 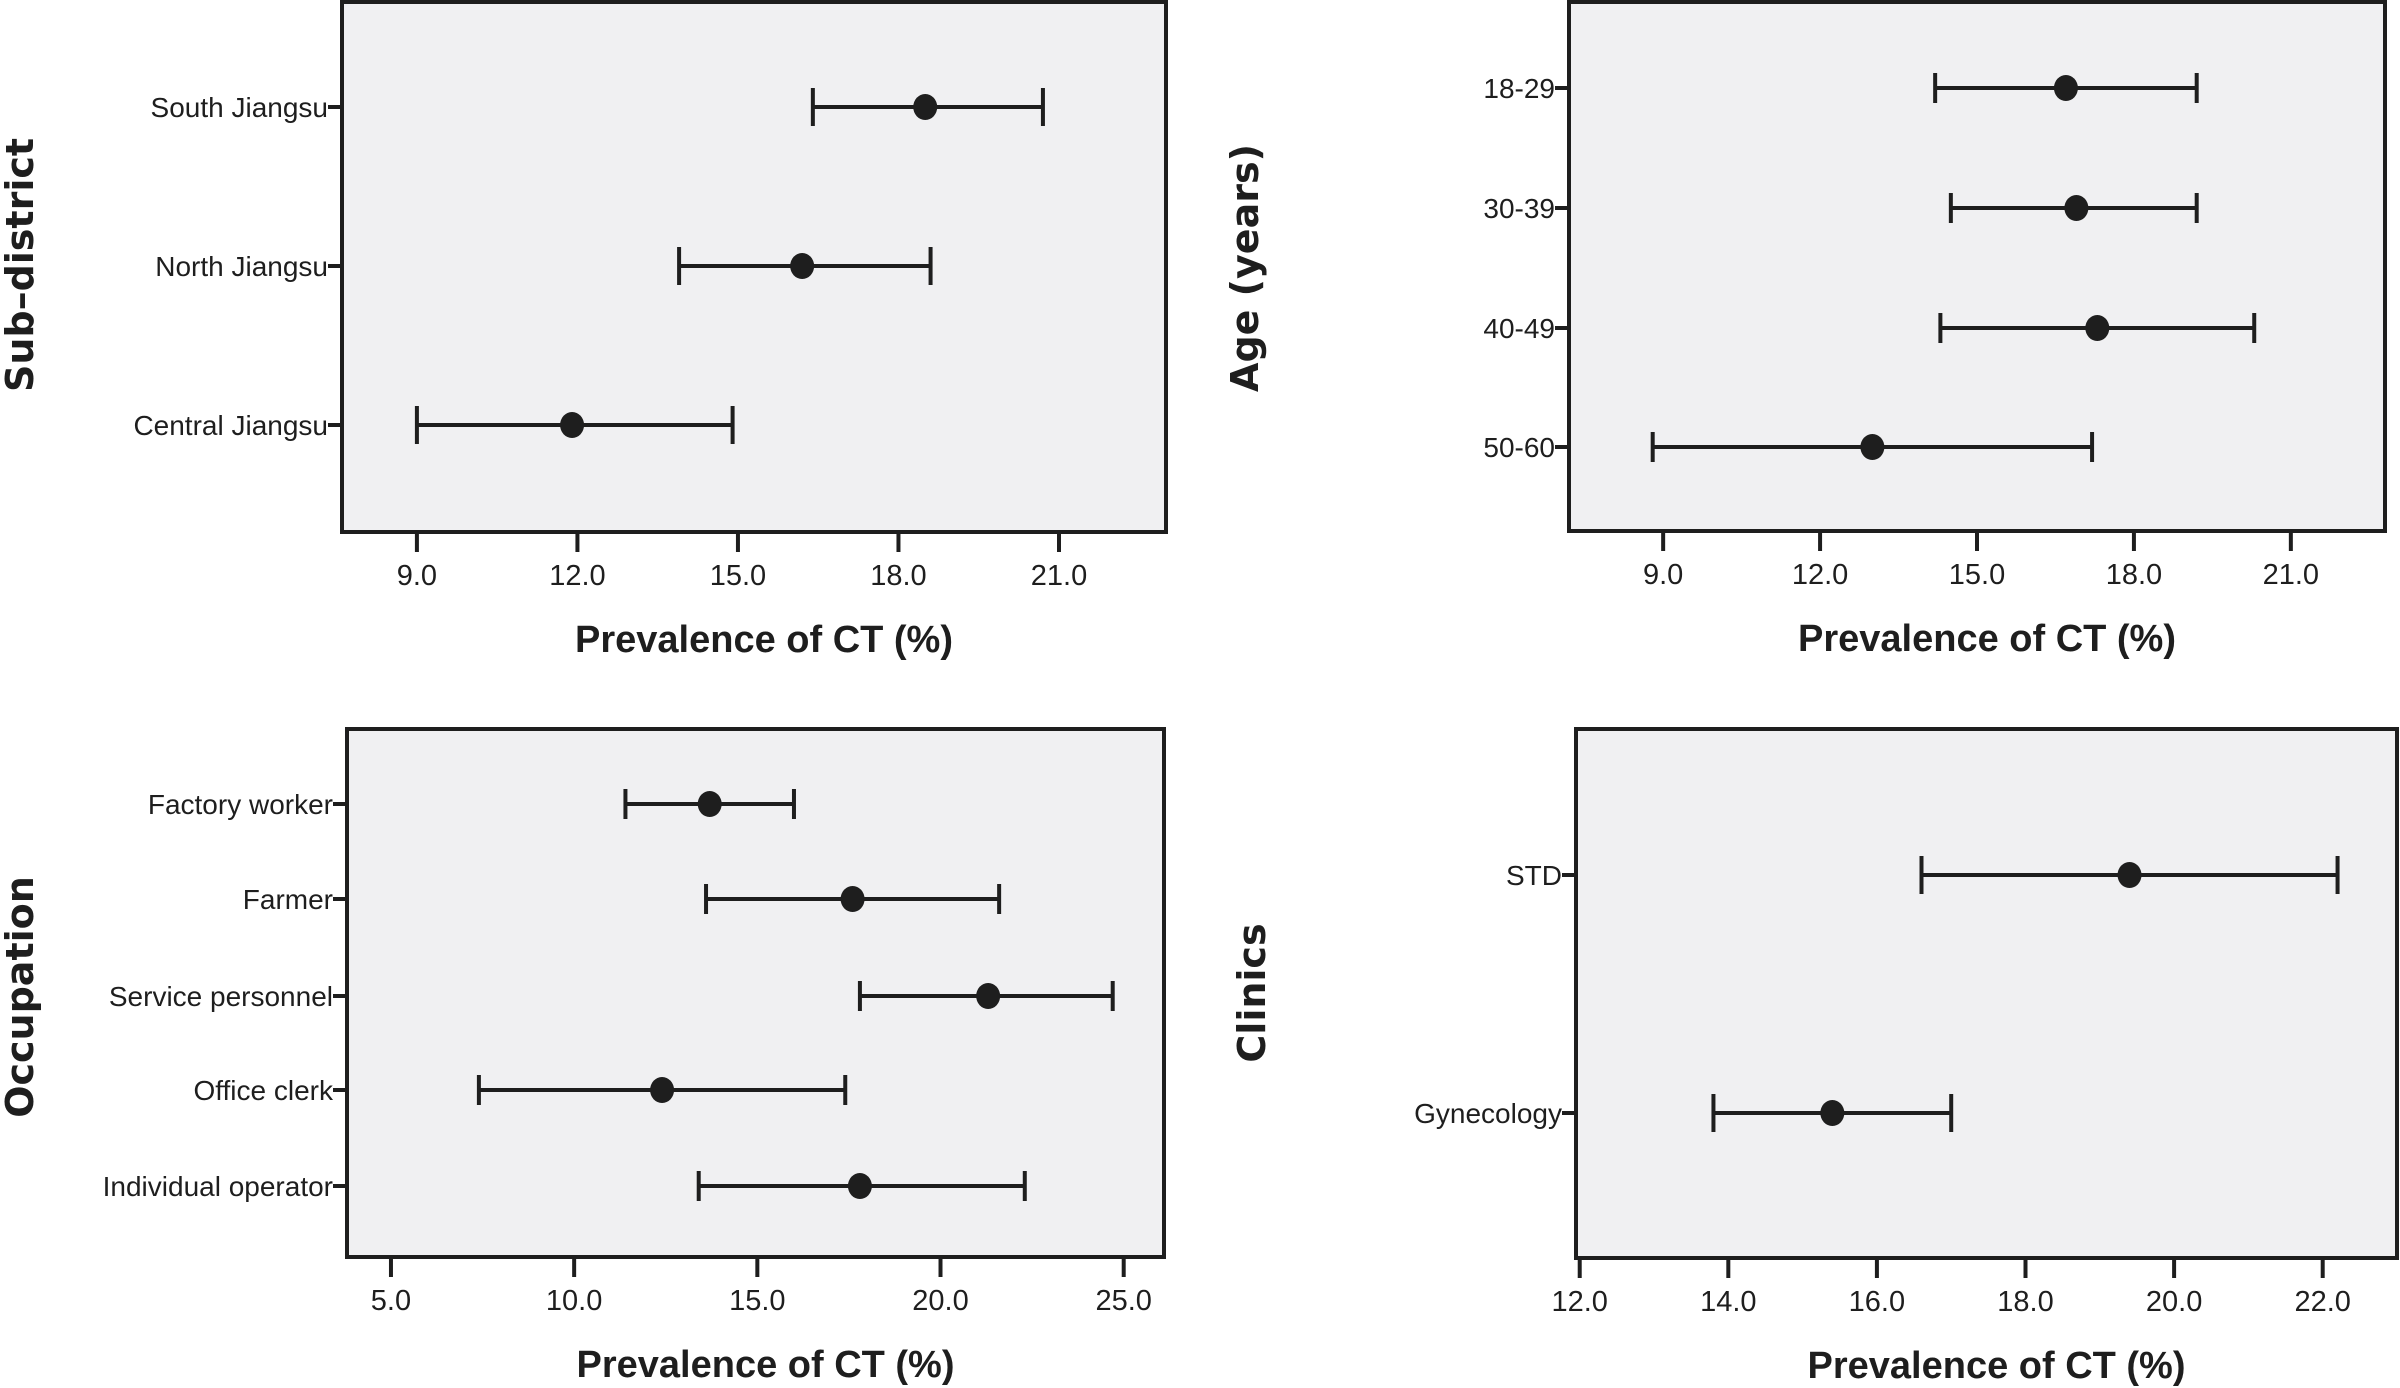 I want to click on row-individual-operator: Individual operator, so click(x=565, y=1186).